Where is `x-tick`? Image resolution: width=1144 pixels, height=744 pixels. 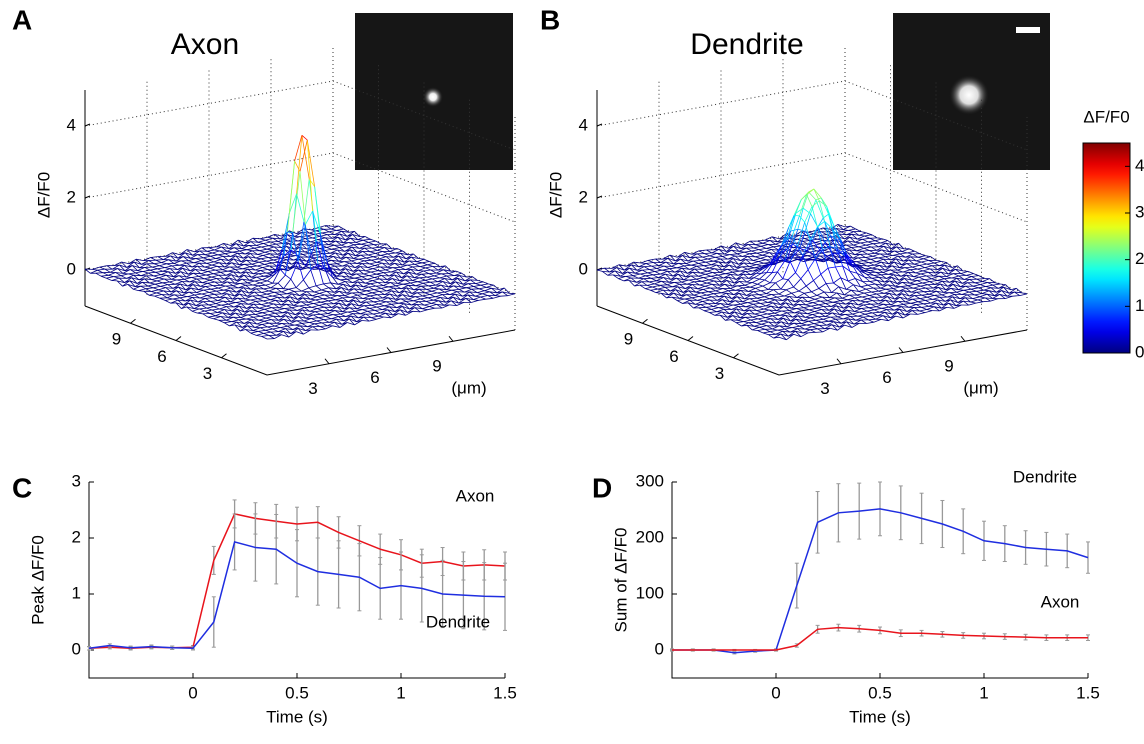 x-tick is located at coordinates (451, 338).